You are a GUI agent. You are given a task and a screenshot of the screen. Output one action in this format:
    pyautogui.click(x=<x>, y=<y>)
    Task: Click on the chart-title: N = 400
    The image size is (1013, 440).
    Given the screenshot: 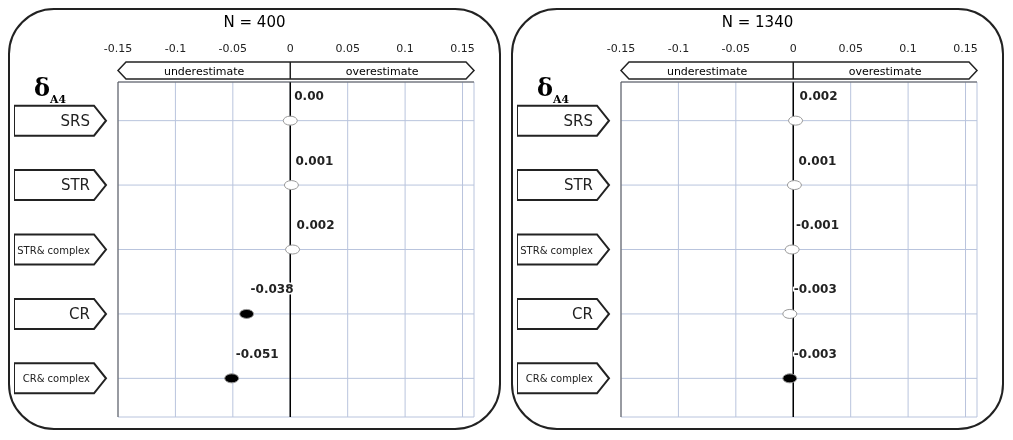 What is the action you would take?
    pyautogui.click(x=254, y=22)
    